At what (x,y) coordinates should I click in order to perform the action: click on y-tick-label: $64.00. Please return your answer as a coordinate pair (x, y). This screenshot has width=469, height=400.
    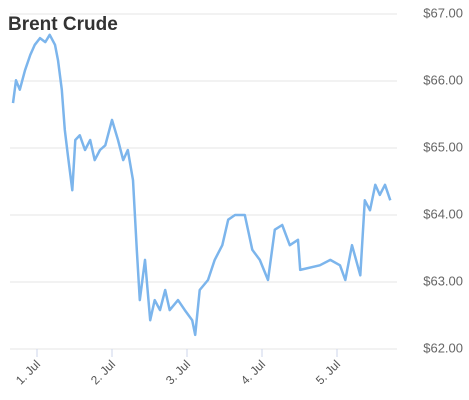
    Looking at the image, I should click on (443, 213).